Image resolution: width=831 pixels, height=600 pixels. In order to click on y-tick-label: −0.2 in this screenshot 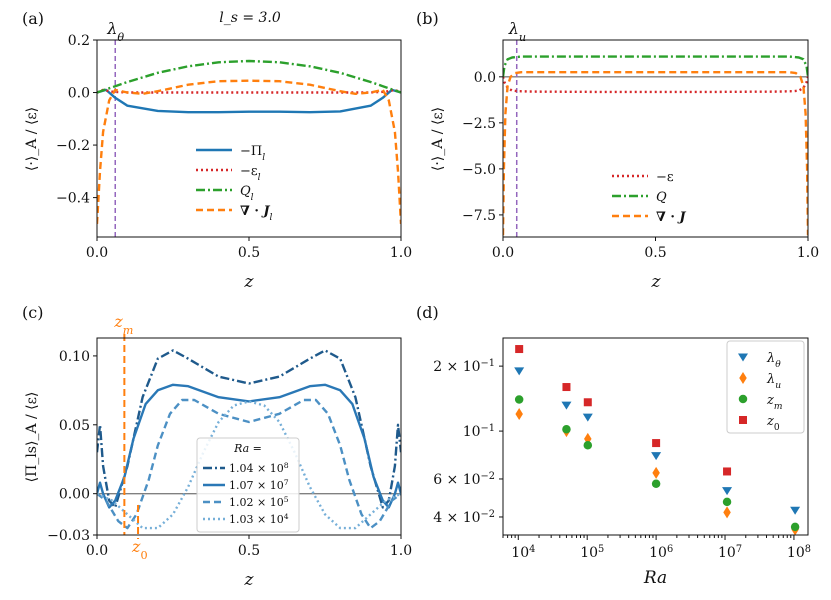, I will do `click(73, 146)`.